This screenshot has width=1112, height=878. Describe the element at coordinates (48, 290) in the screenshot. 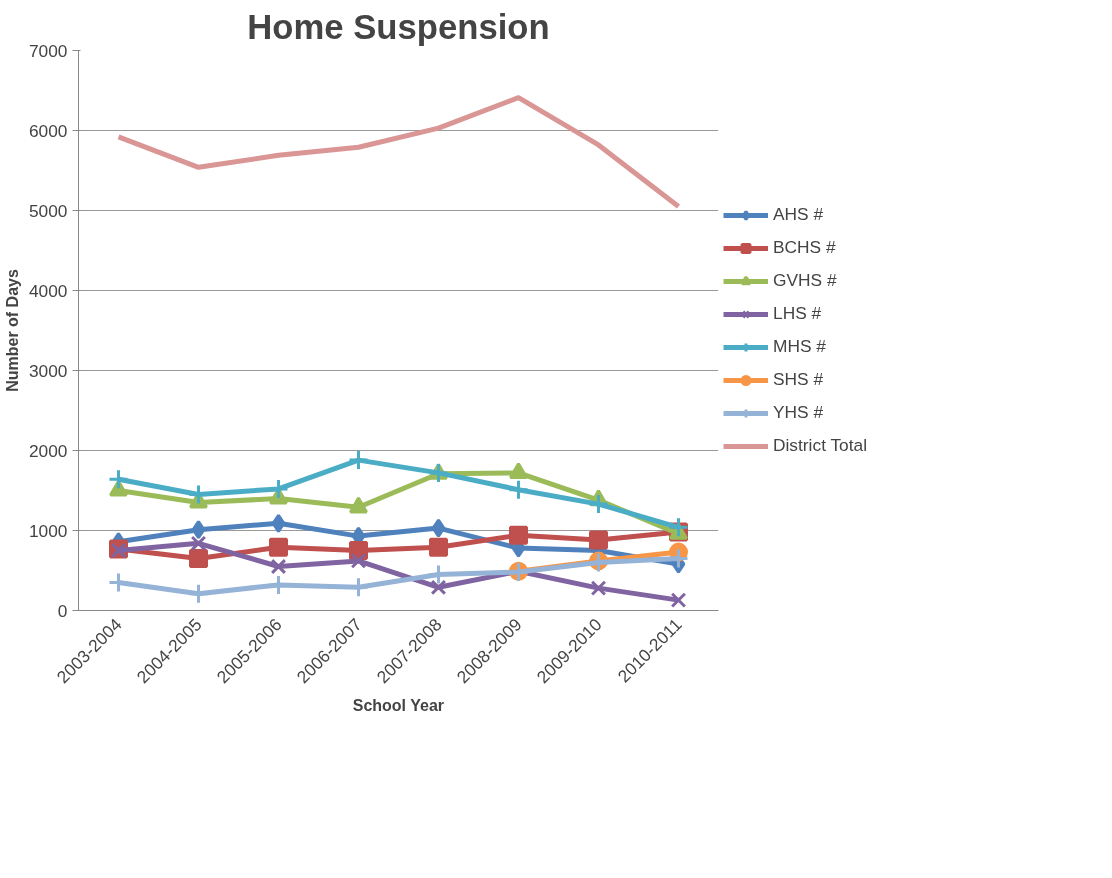

I see `y-tick-label: 4000` at that location.